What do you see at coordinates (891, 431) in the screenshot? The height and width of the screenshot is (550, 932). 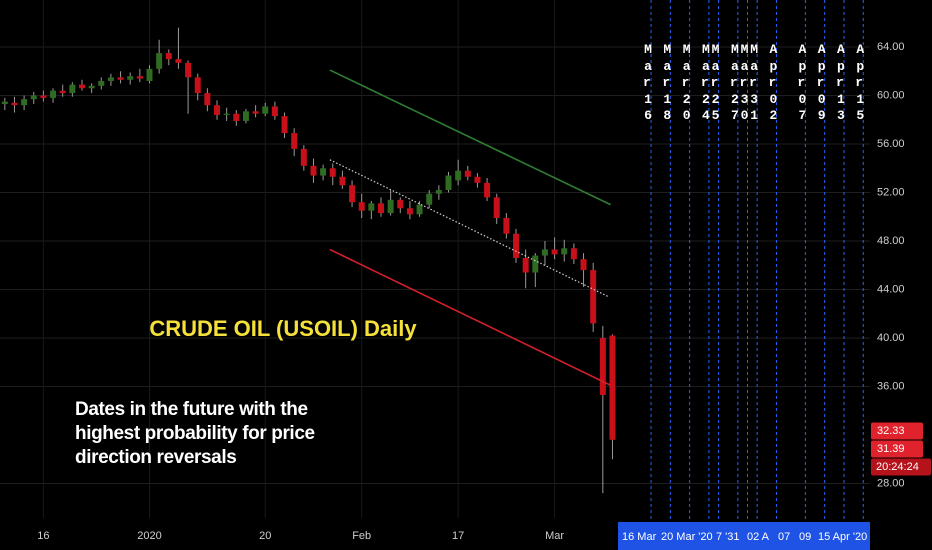 I see `price-badge-label: 32.33` at bounding box center [891, 431].